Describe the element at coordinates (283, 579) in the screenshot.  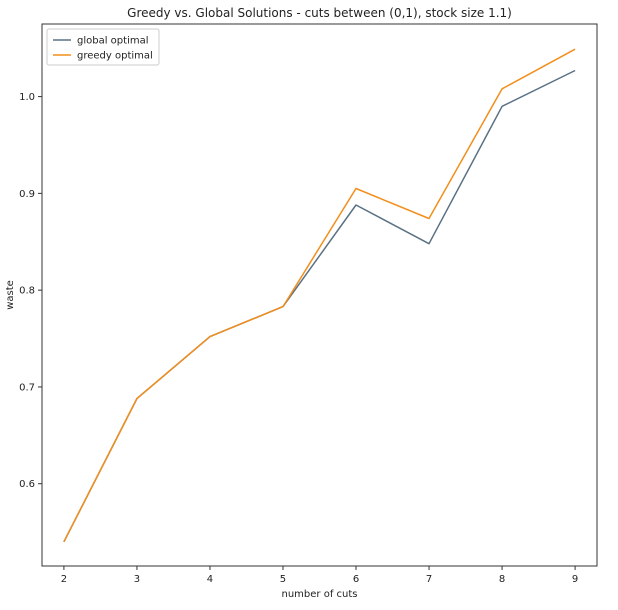
I see `x-tick-label: 5` at that location.